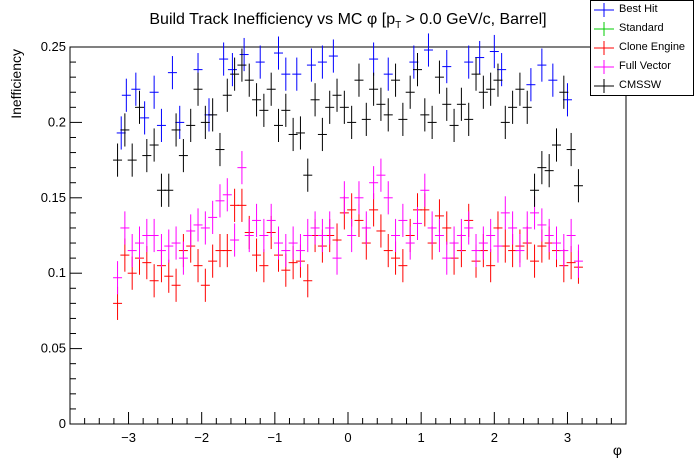  I want to click on chart-title-rest: > 0.0 GeV/c, Barrel], so click(473, 19).